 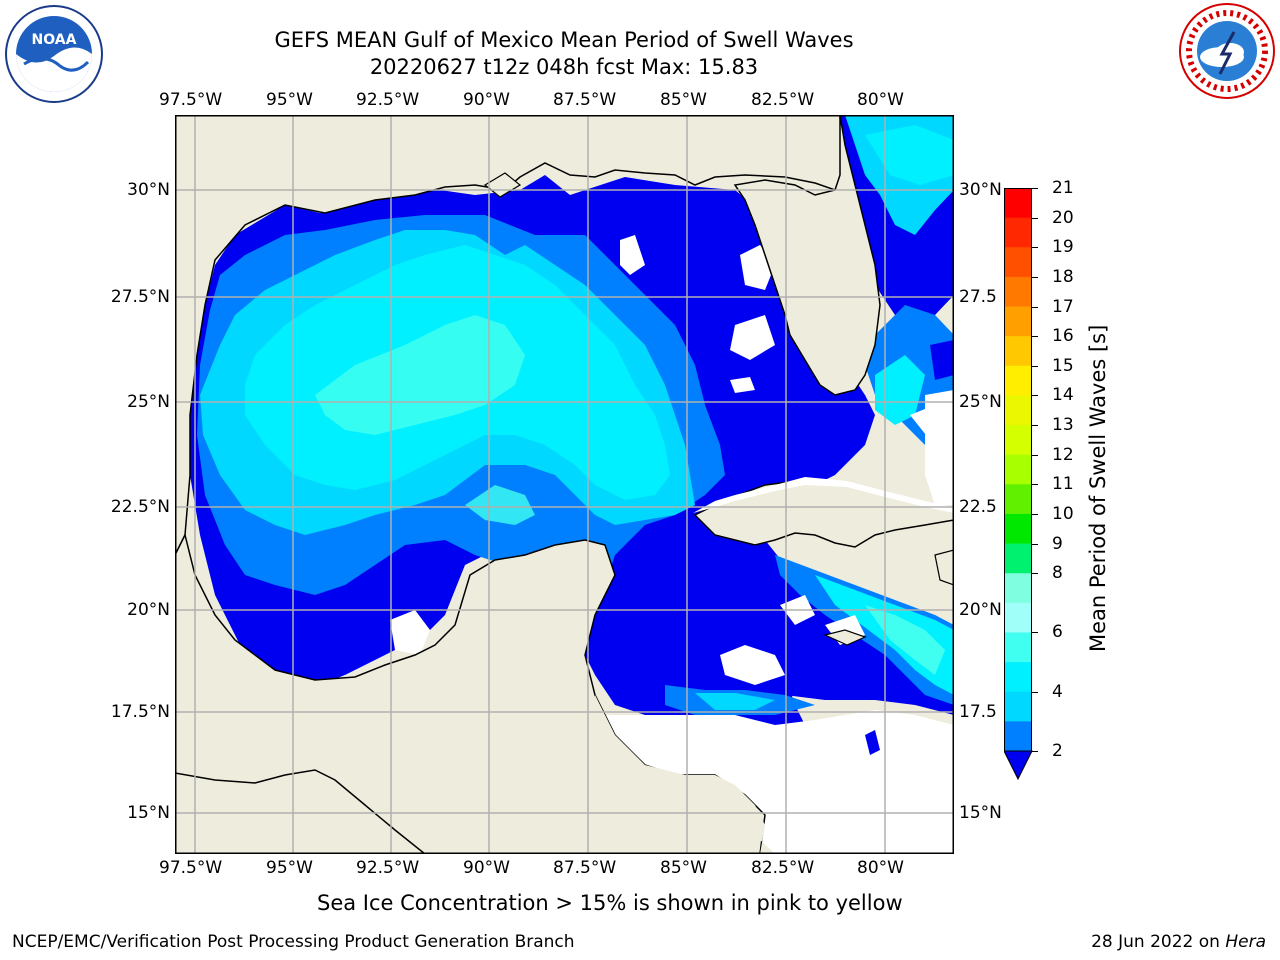 What do you see at coordinates (1063, 217) in the screenshot?
I see `colorbar-tick-label: 20` at bounding box center [1063, 217].